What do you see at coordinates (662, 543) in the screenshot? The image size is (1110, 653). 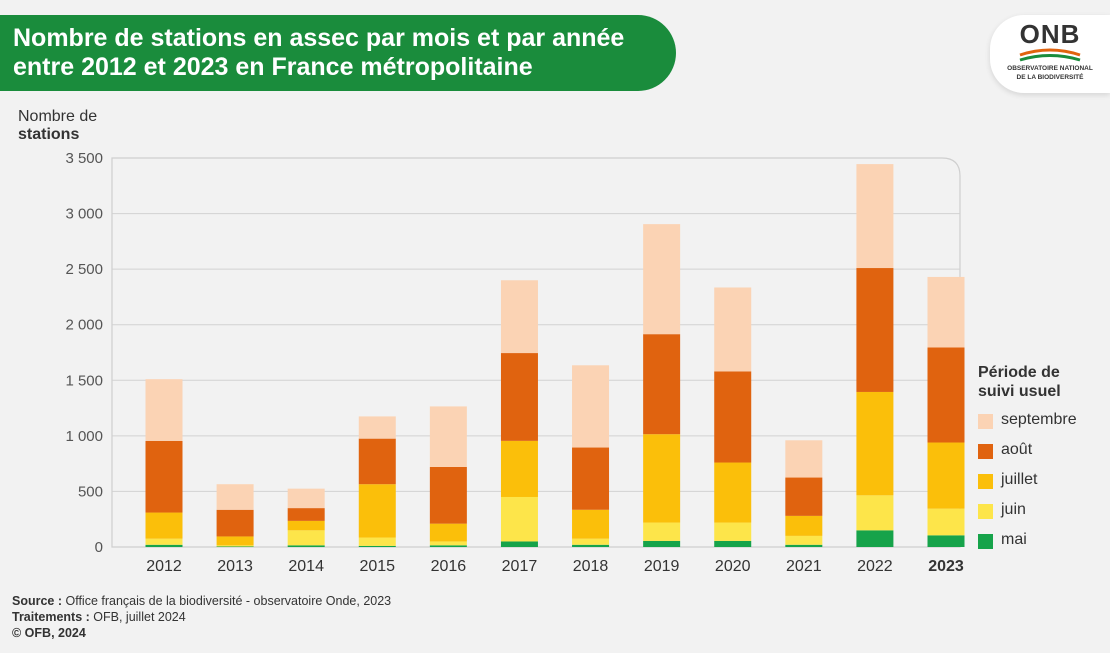 I see `bar-mai-2019` at bounding box center [662, 543].